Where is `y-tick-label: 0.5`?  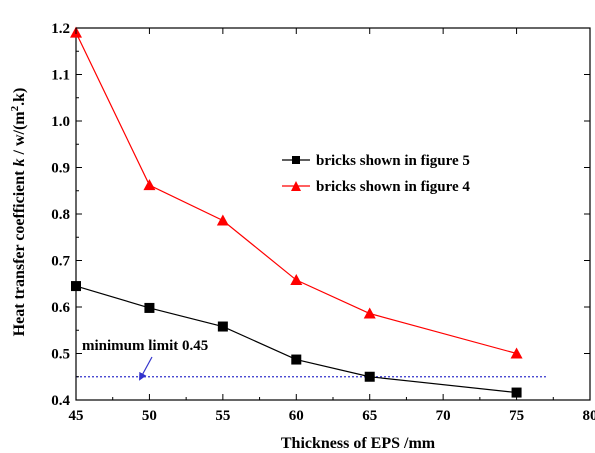
y-tick-label: 0.5 is located at coordinates (60, 355).